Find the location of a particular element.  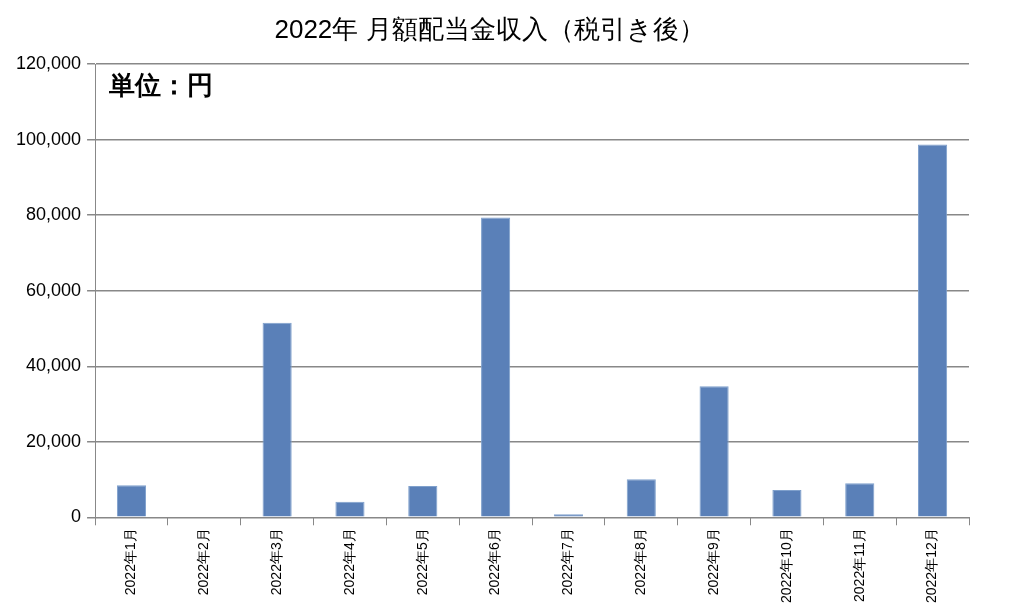

y-tick-label: 100,000 is located at coordinates (48, 138).